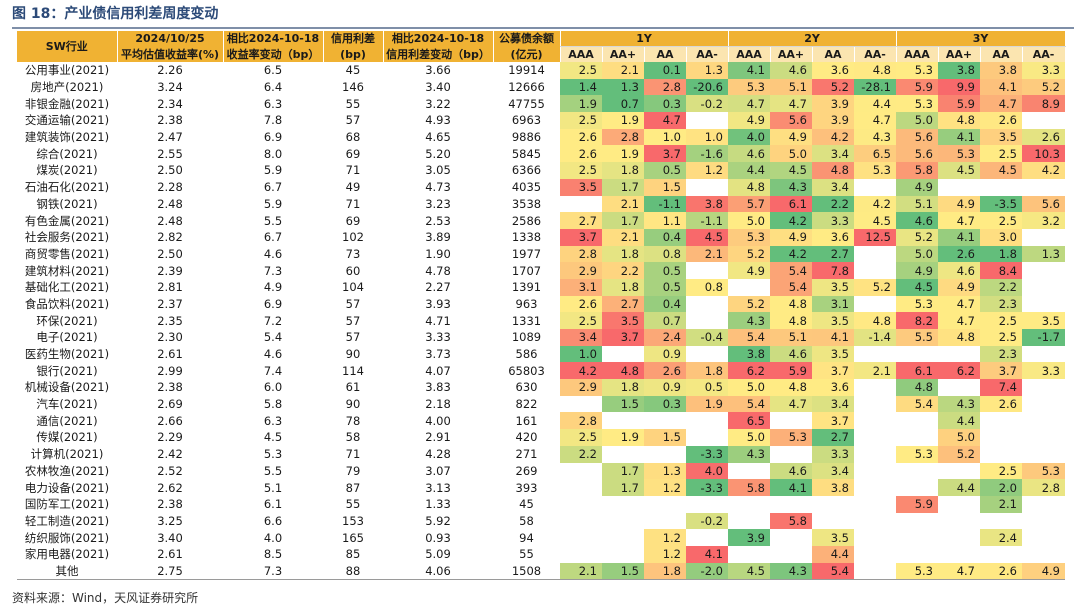 The image size is (1080, 609). What do you see at coordinates (438, 554) in the screenshot?
I see `spread-change: 5.09` at bounding box center [438, 554].